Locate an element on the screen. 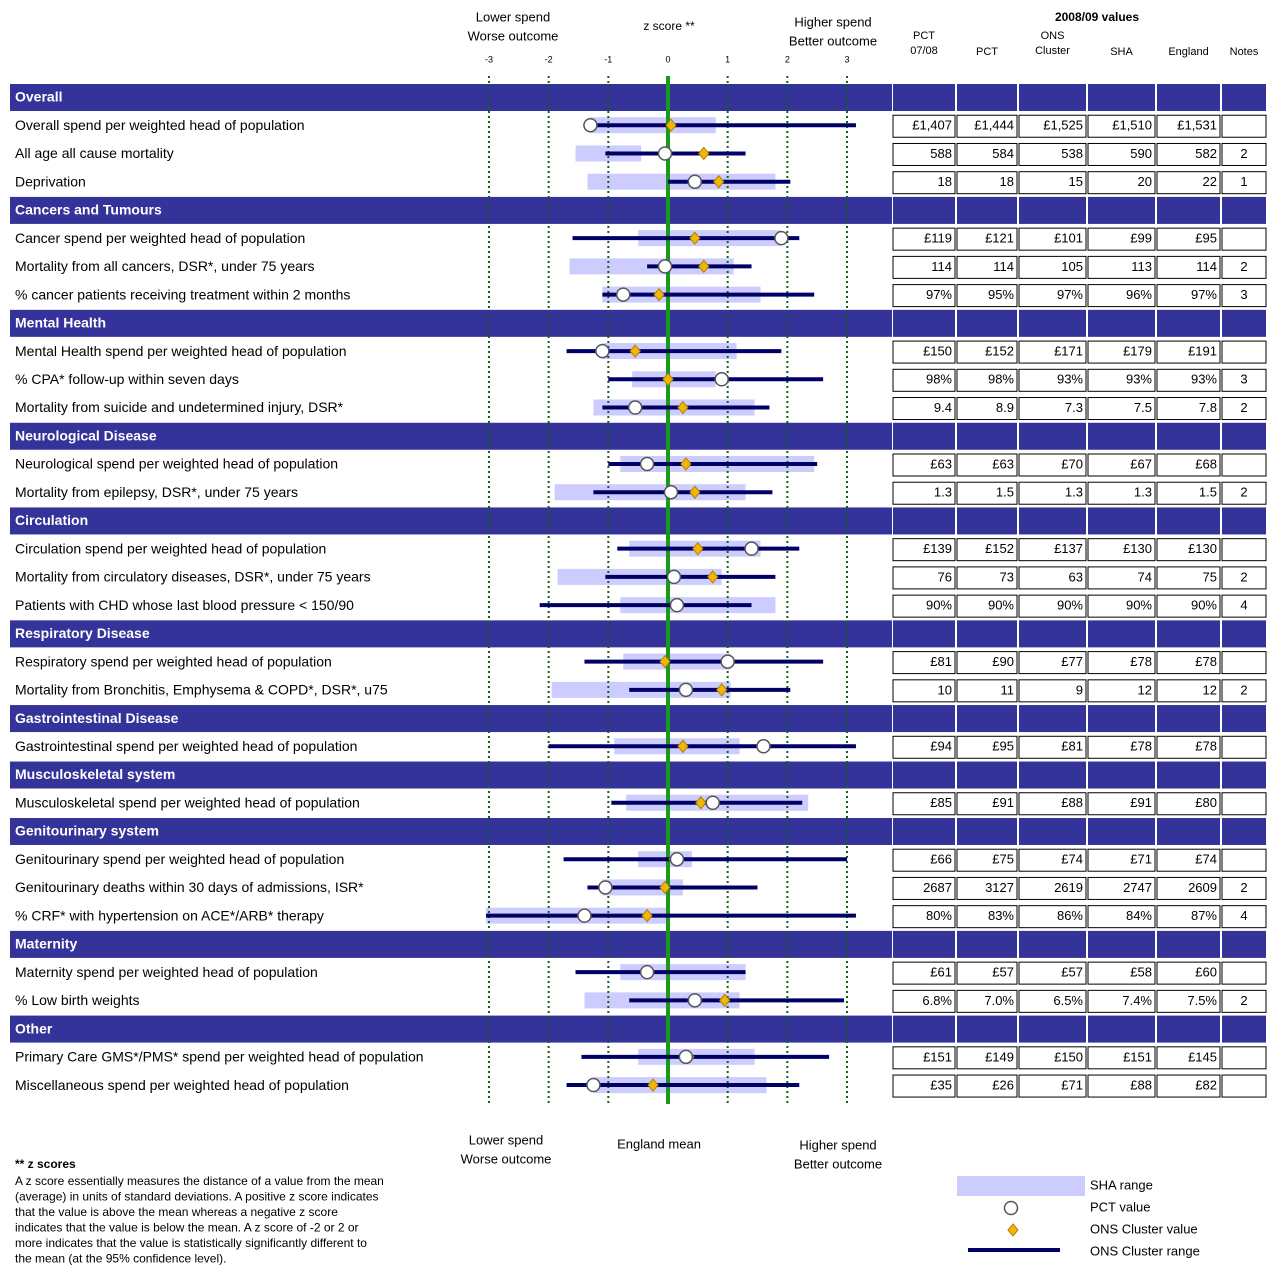 The width and height of the screenshot is (1268, 1286). table-value: 1.5 is located at coordinates (1005, 492).